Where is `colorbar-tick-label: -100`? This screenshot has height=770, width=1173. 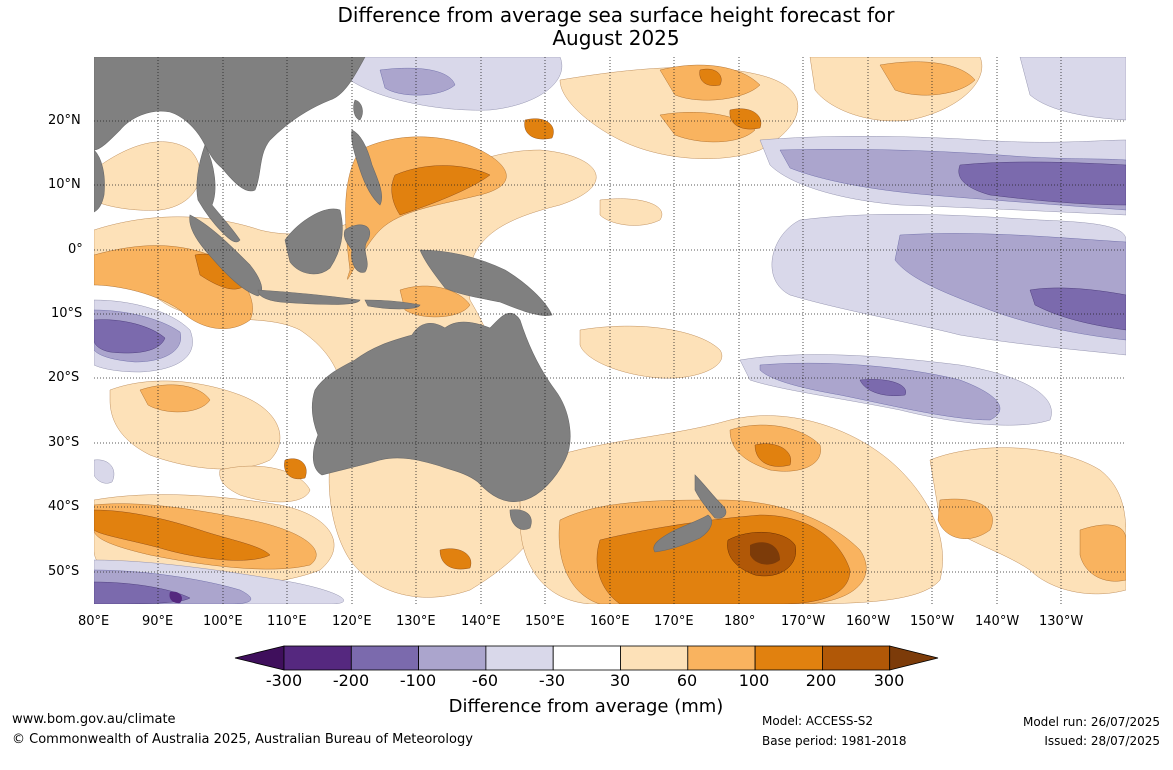 colorbar-tick-label: -100 is located at coordinates (418, 680).